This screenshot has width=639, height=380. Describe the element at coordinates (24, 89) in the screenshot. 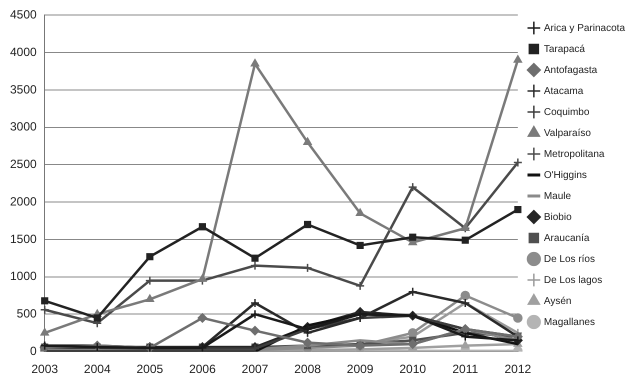

I see `y-tick-label: 3500` at that location.